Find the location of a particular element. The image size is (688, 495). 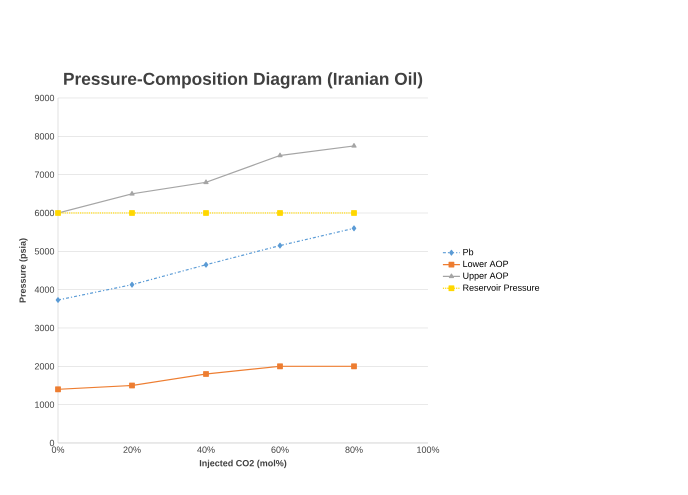

x-axis-title: Injected CO2 (mol%) is located at coordinates (243, 464).